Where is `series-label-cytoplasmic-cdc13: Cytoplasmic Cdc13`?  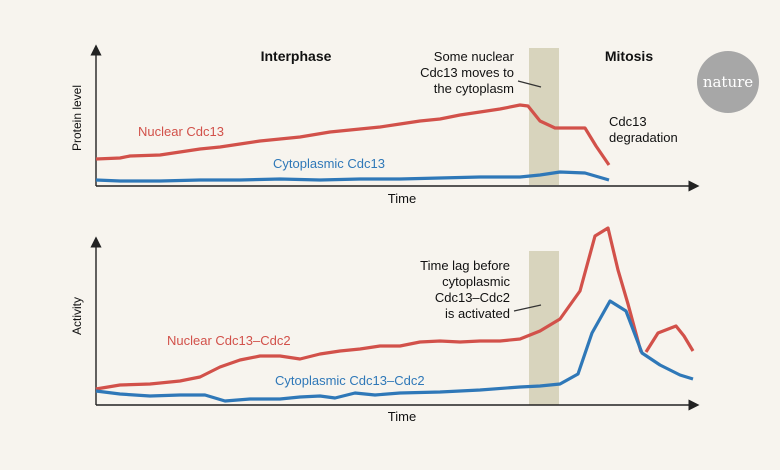
series-label-cytoplasmic-cdc13: Cytoplasmic Cdc13 is located at coordinates (329, 163).